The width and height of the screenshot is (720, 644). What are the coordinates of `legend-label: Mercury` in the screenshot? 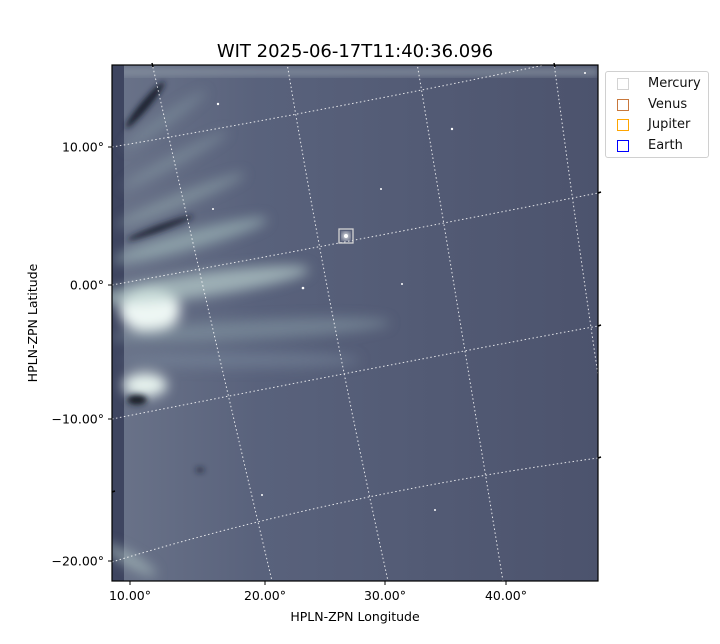 It's located at (674, 83).